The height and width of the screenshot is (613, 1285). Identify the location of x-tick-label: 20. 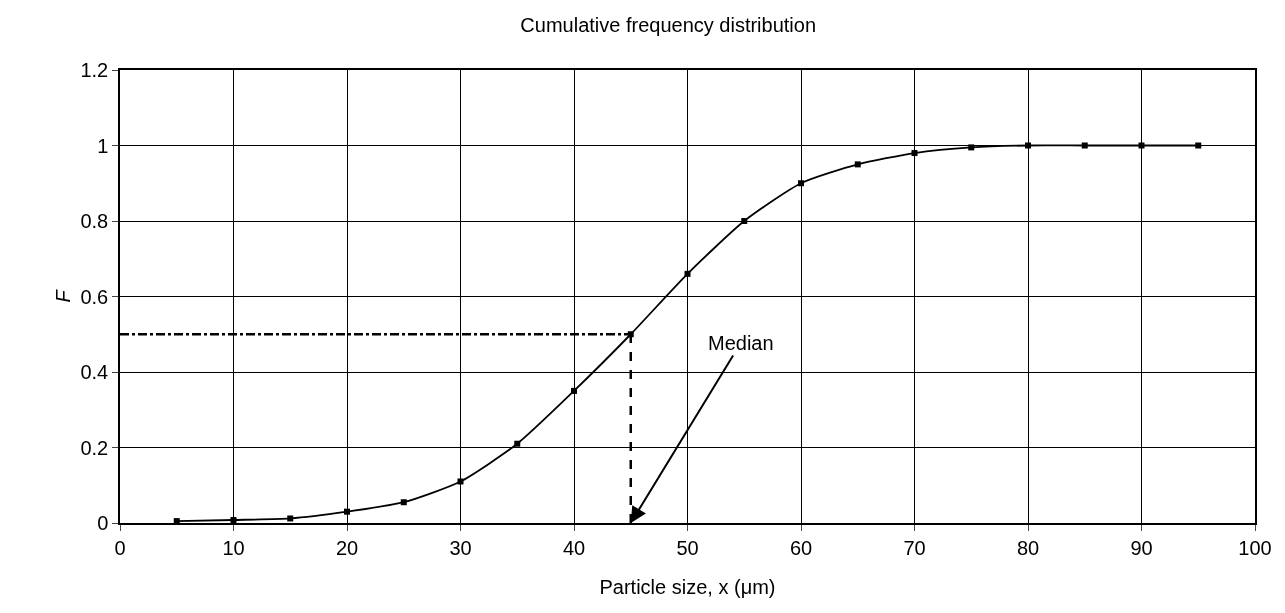
(347, 547).